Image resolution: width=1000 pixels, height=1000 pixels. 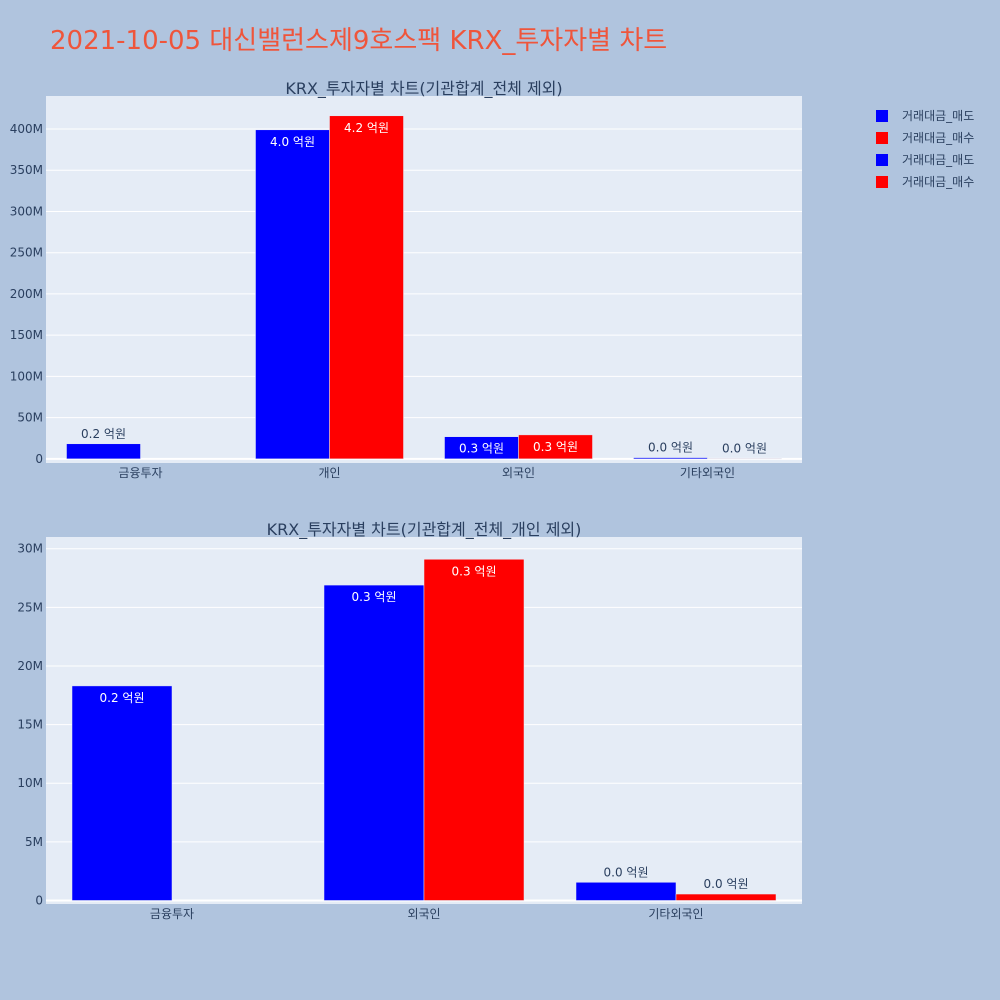 I want to click on y-tick-label: 15M, so click(x=30, y=725).